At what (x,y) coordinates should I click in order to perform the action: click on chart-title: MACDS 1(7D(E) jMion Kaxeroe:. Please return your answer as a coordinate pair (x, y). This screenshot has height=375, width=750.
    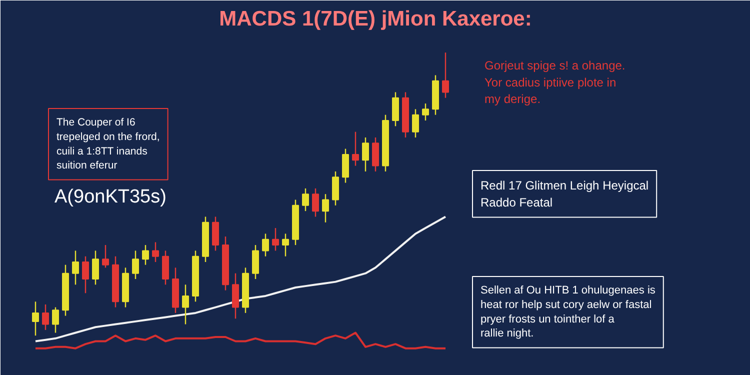
    Looking at the image, I should click on (375, 19).